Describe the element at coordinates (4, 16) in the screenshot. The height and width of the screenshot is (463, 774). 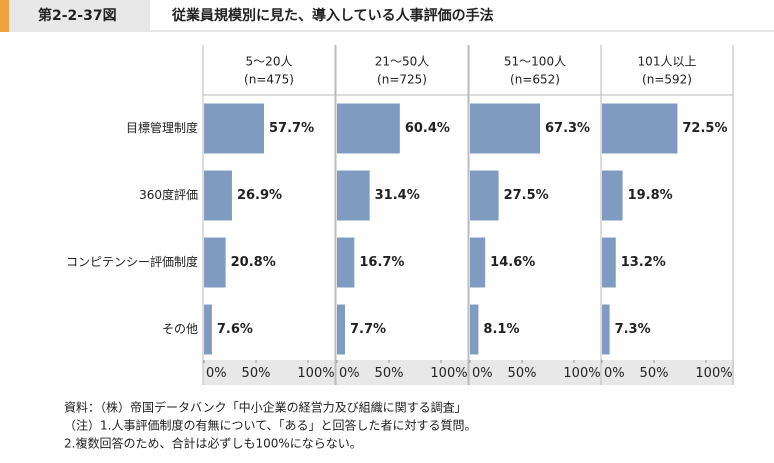
I see `accent` at that location.